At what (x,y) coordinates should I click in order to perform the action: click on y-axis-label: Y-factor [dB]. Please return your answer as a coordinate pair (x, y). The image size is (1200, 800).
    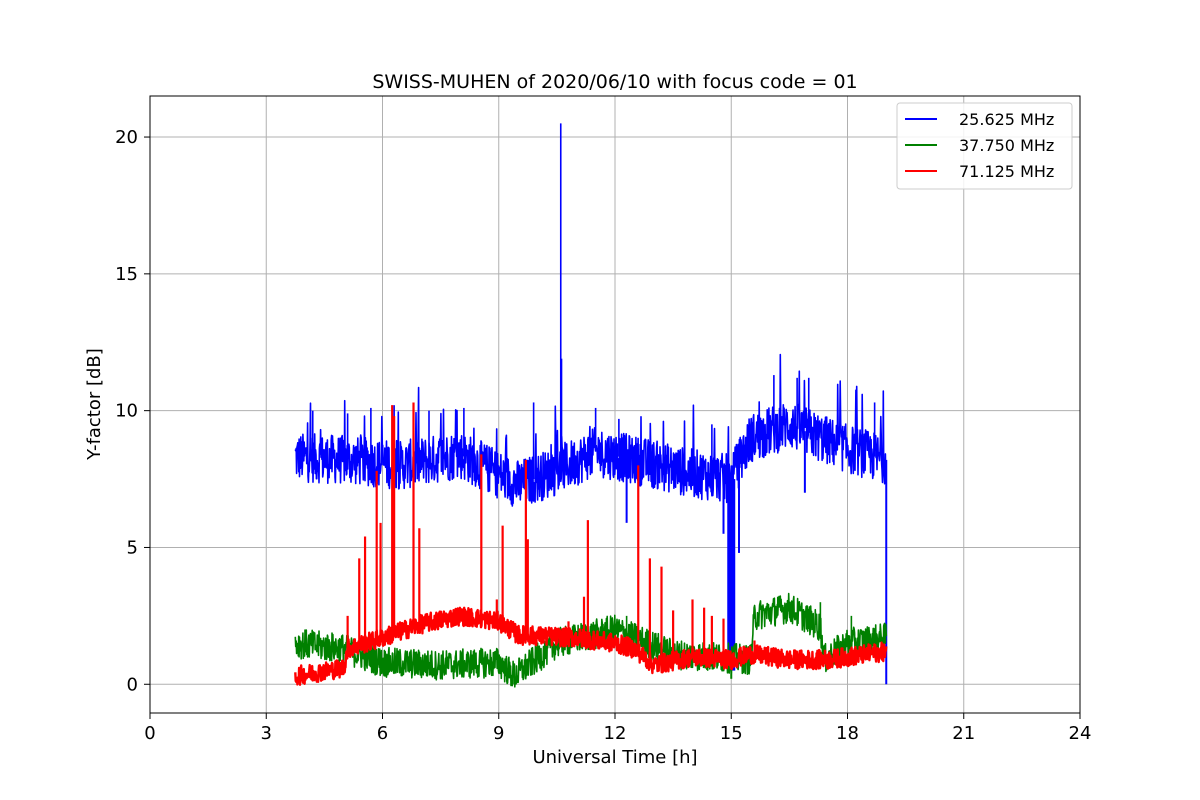
    Looking at the image, I should click on (94, 404).